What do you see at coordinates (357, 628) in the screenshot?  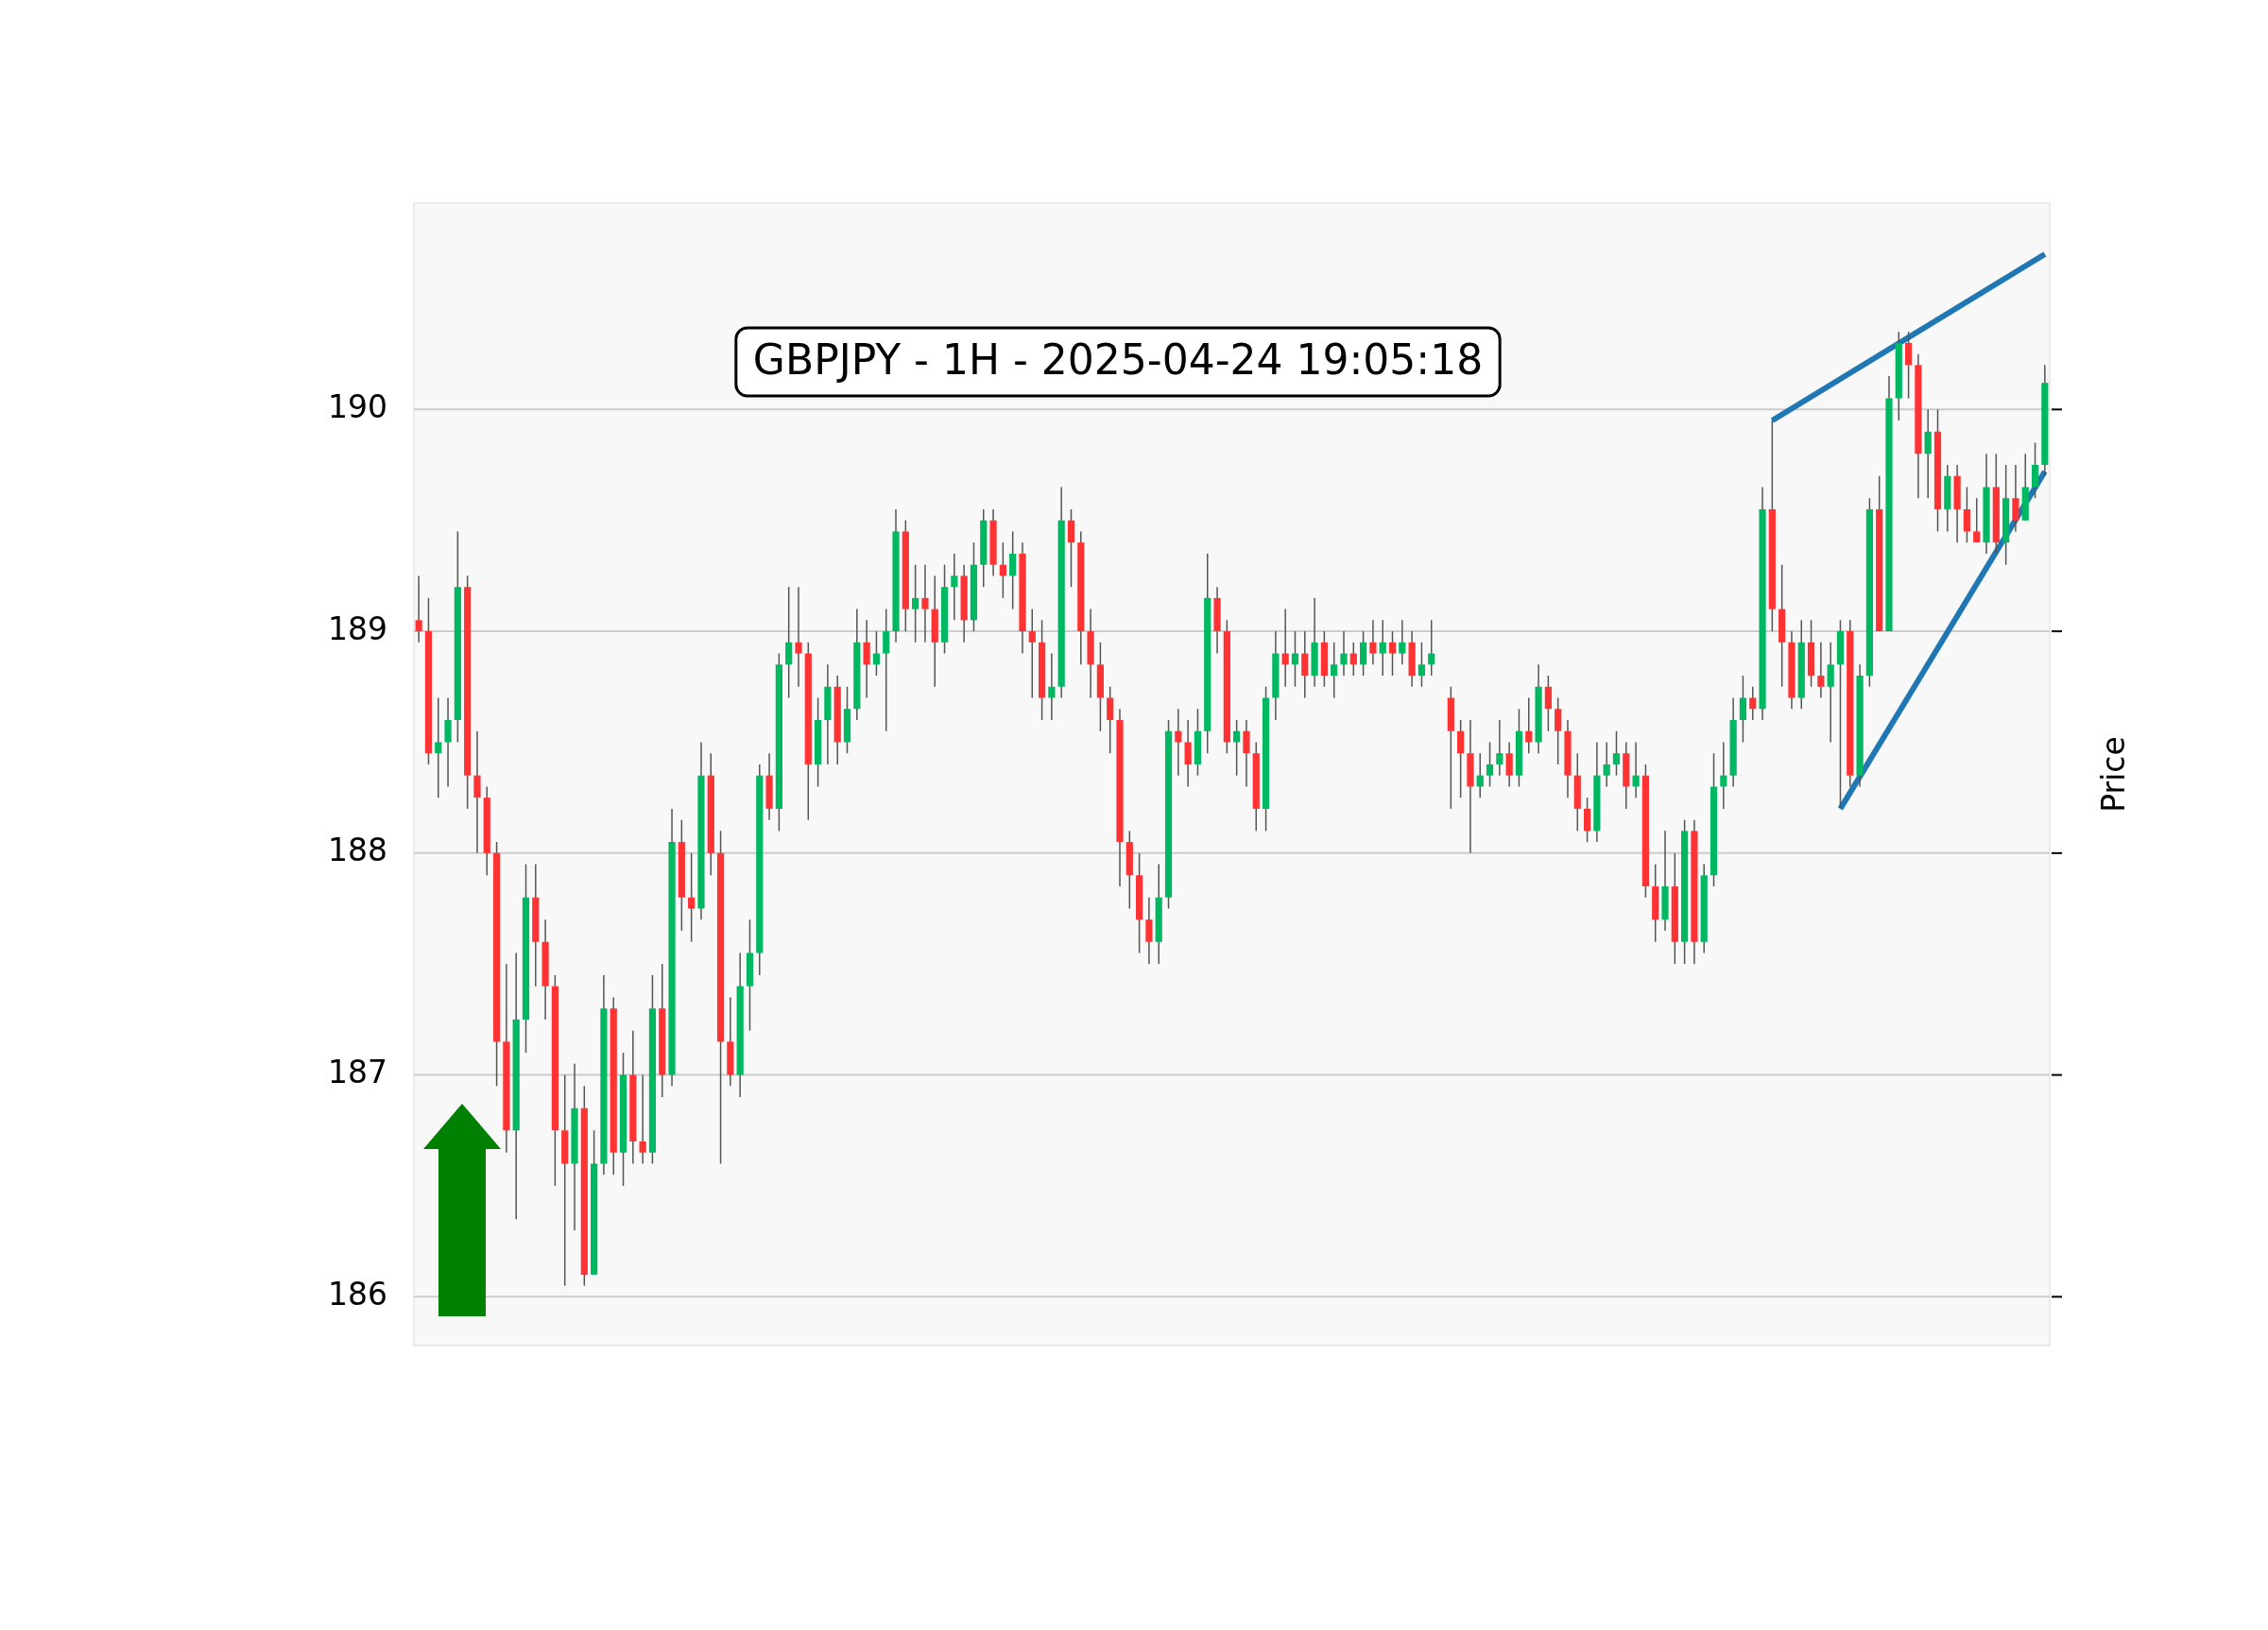 I see `y-tick-label: 189` at bounding box center [357, 628].